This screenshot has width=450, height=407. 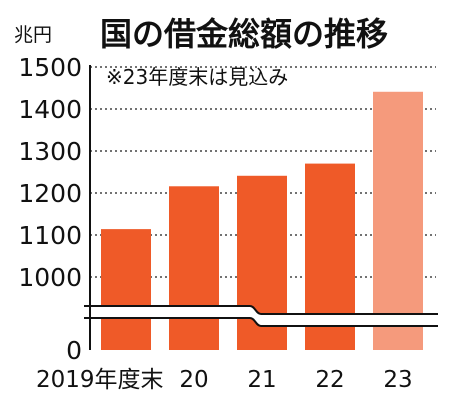 I want to click on axis-break-line-lower, so click(x=261, y=322).